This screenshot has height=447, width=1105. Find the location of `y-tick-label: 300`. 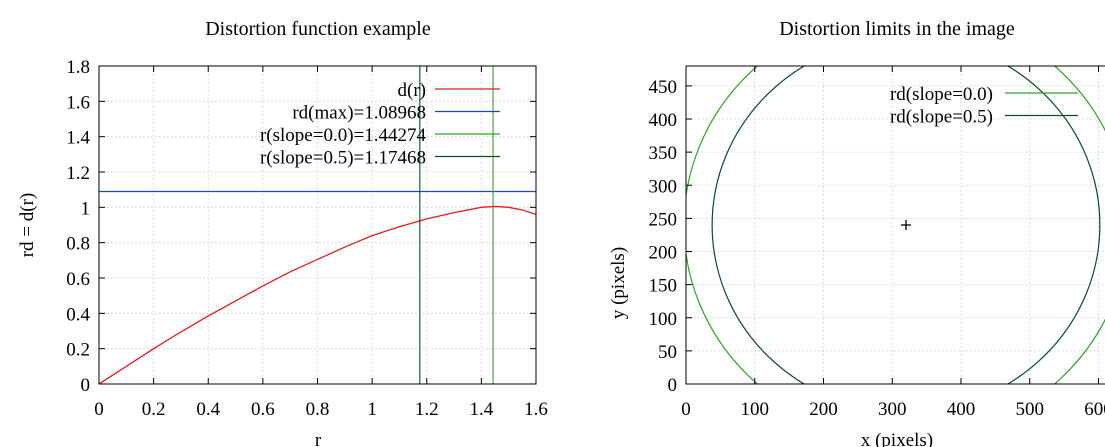

y-tick-label: 300 is located at coordinates (663, 186).